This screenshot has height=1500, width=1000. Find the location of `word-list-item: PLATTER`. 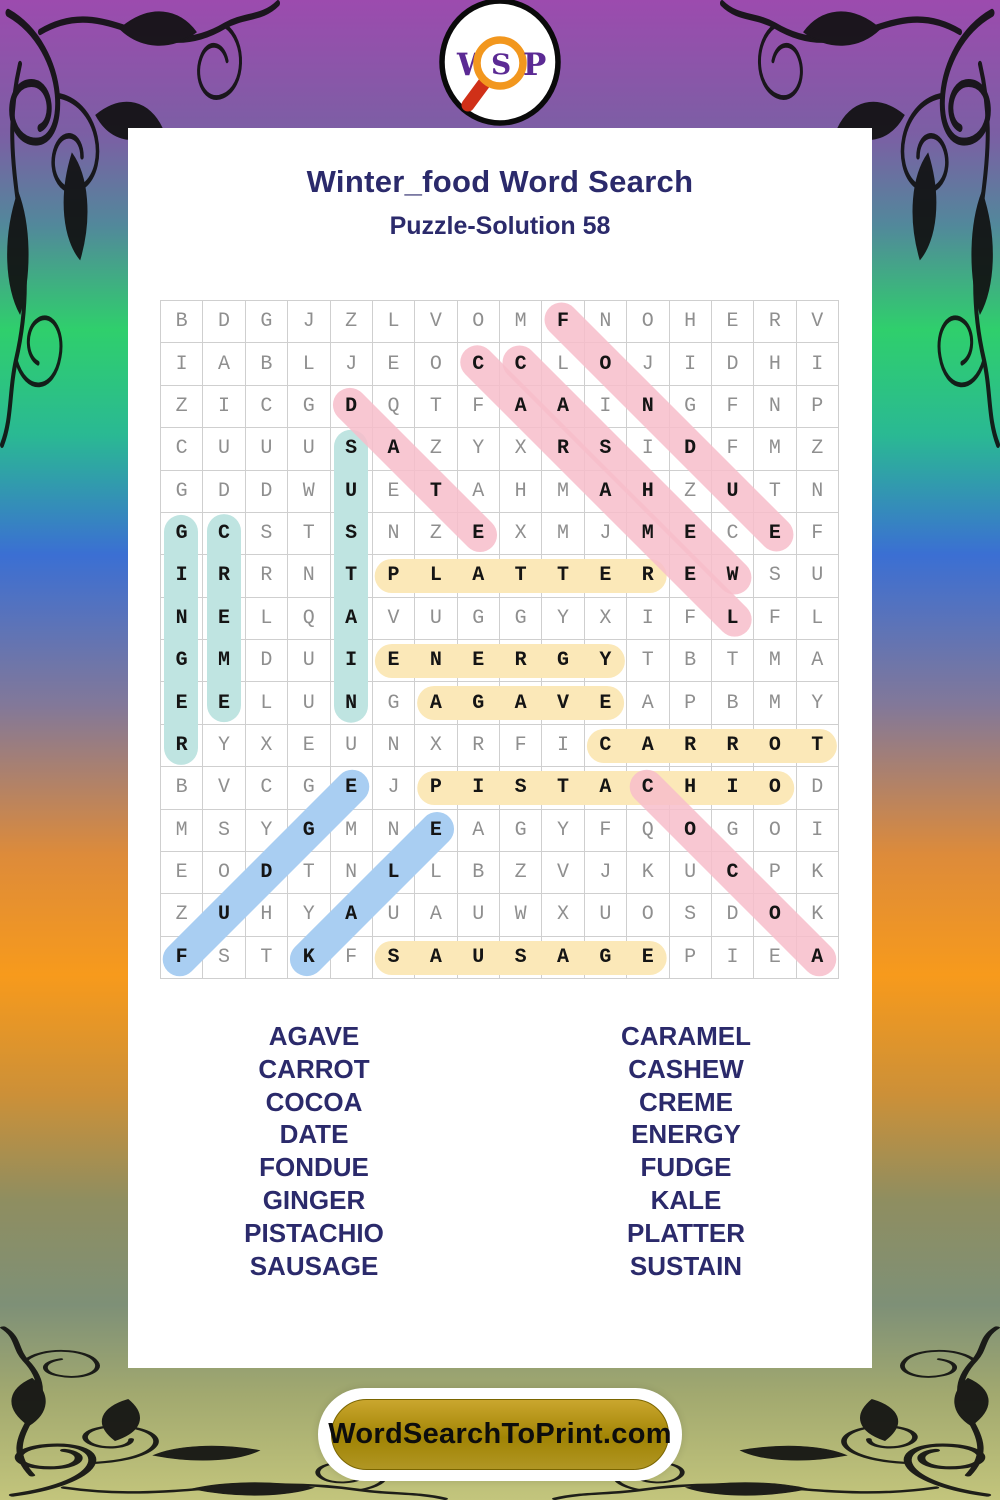

word-list-item: PLATTER is located at coordinates (686, 1232).